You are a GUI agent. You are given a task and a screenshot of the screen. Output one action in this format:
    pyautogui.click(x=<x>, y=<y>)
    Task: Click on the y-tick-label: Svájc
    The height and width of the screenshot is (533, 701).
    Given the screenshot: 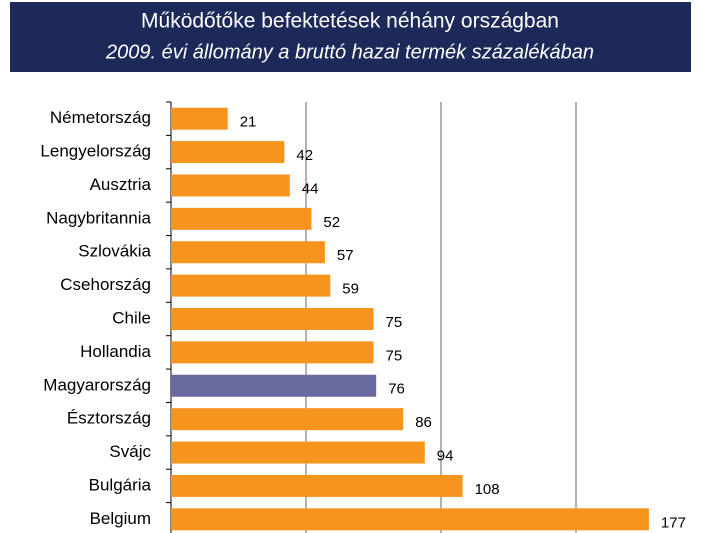 What is the action you would take?
    pyautogui.click(x=130, y=451)
    